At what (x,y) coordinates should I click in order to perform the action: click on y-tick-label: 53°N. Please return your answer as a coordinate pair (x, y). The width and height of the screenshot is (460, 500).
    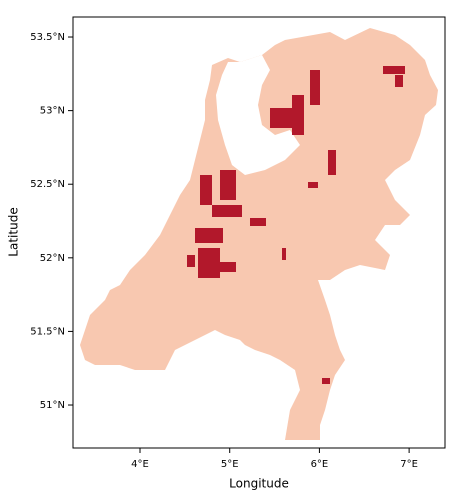
    Looking at the image, I should click on (52, 111).